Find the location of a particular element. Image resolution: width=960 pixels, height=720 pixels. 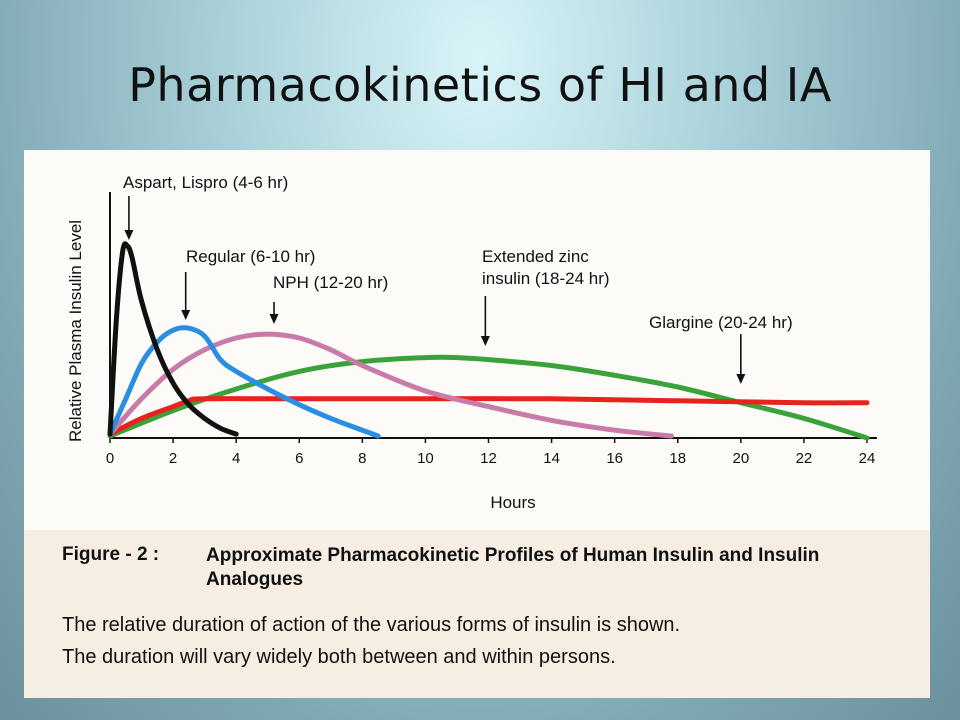

annotation-label-regular: Regular (6-10 hr) is located at coordinates (250, 256).